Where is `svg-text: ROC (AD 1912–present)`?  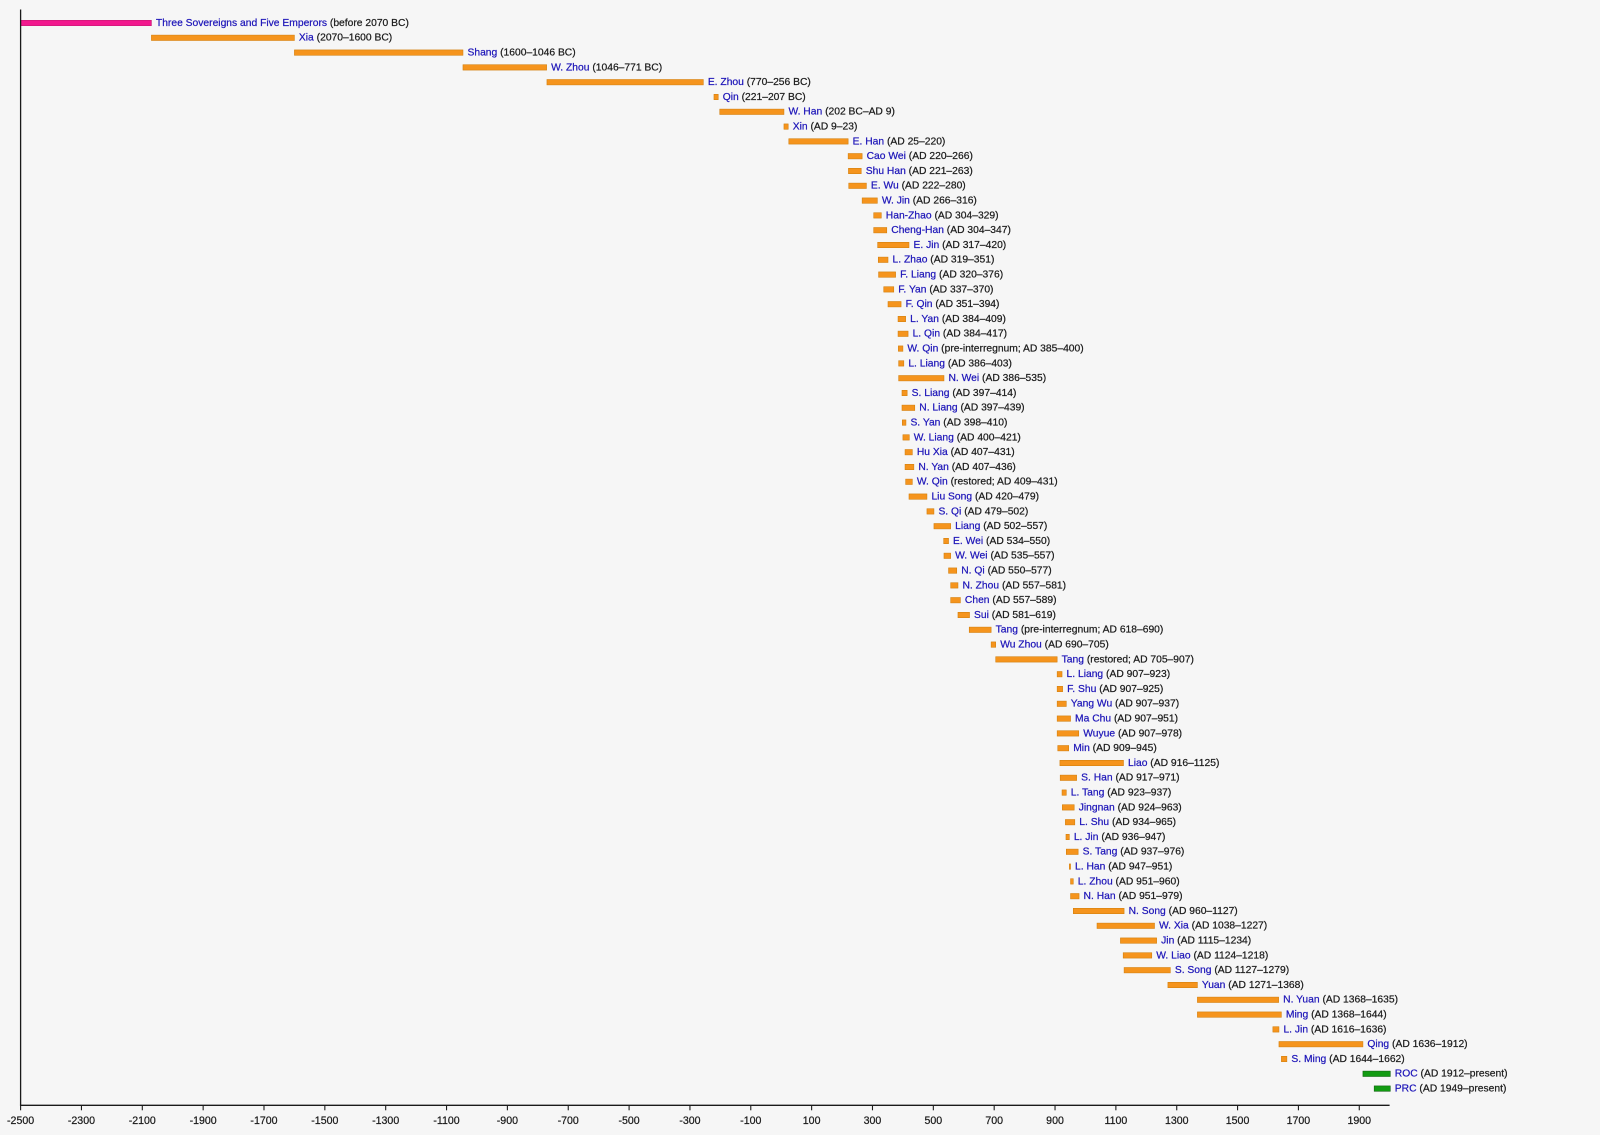
svg-text: ROC (AD 1912–present) is located at coordinates (1451, 1074).